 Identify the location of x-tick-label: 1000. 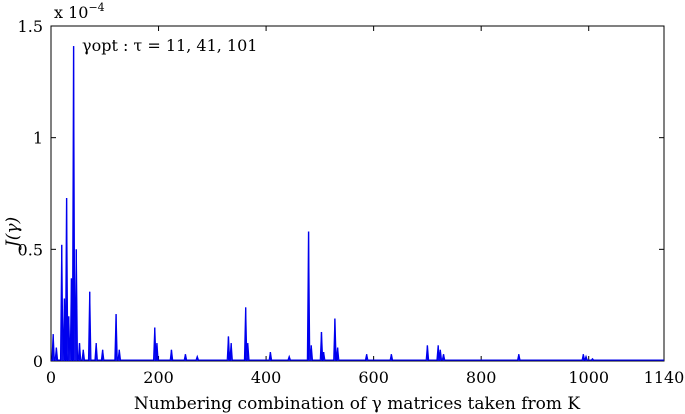
(588, 377).